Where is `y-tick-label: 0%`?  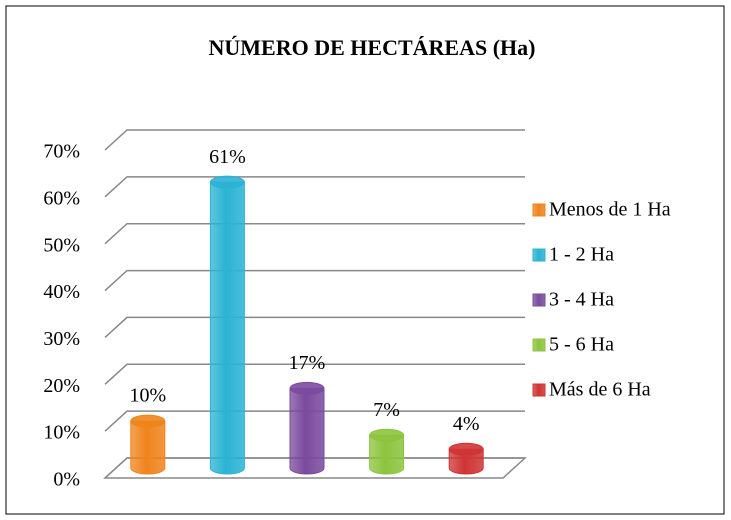
y-tick-label: 0% is located at coordinates (66, 480).